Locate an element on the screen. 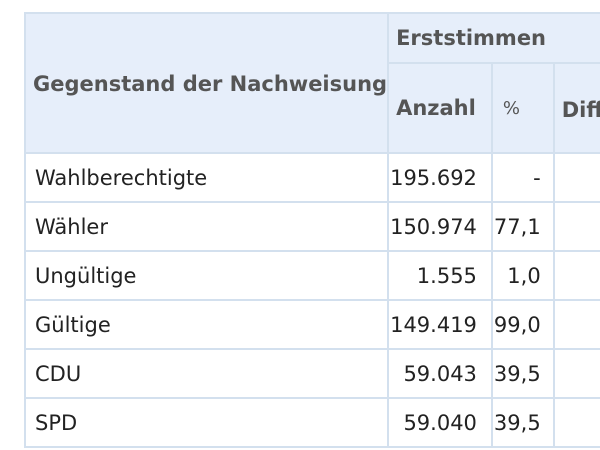 The height and width of the screenshot is (450, 600). row-count: 59.043 is located at coordinates (440, 373).